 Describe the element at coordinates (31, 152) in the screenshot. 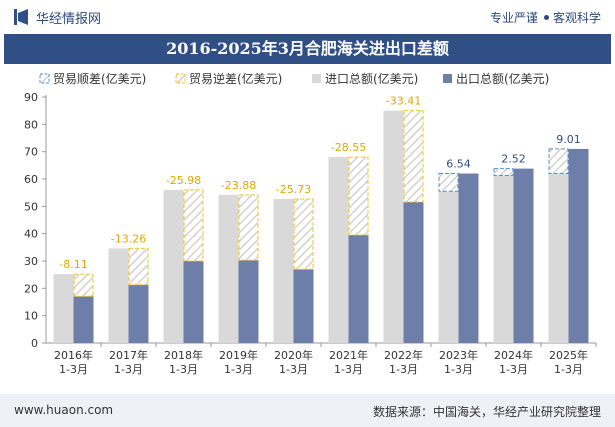

I see `y-tick-label: 70` at that location.